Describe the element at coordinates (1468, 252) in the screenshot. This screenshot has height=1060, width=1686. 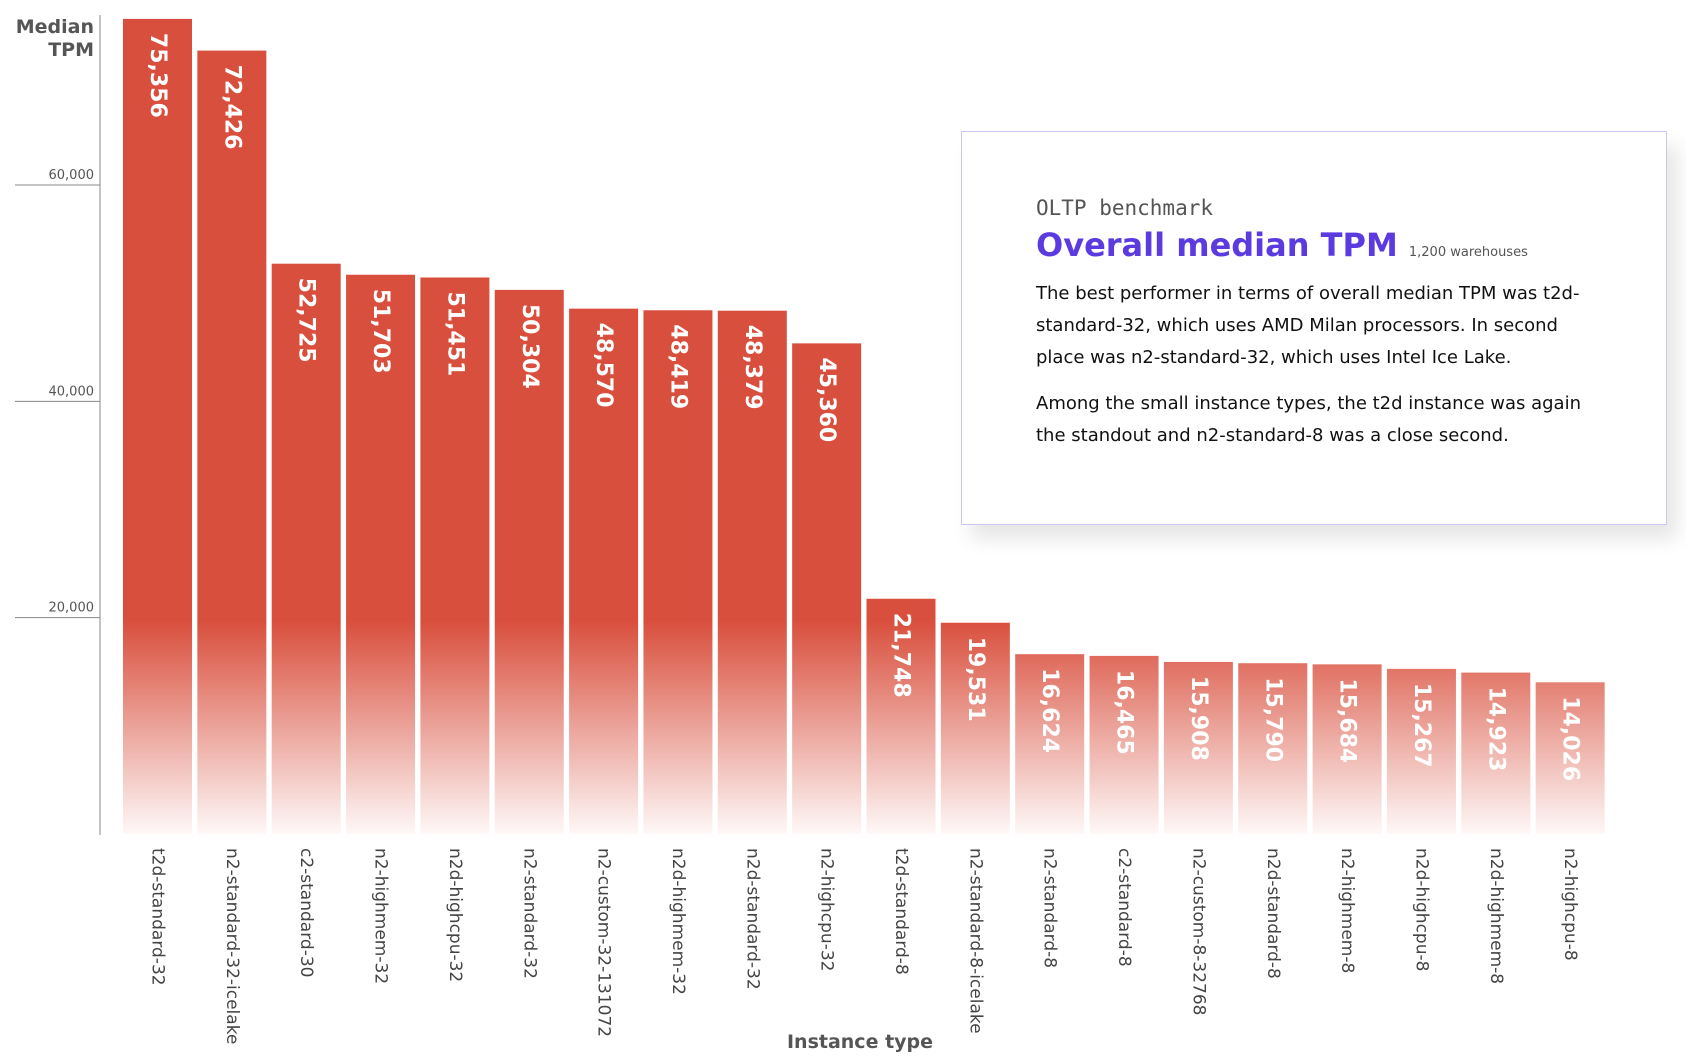
I see `card-note: 1,200 warehouses` at that location.